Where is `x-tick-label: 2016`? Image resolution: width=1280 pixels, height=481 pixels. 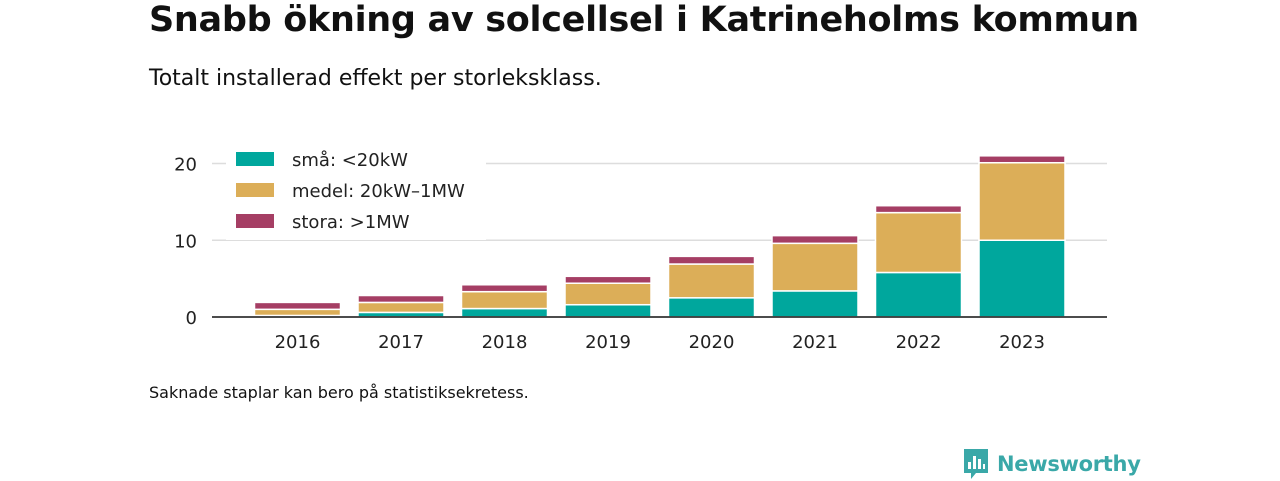
x-tick-label: 2016 is located at coordinates (298, 342).